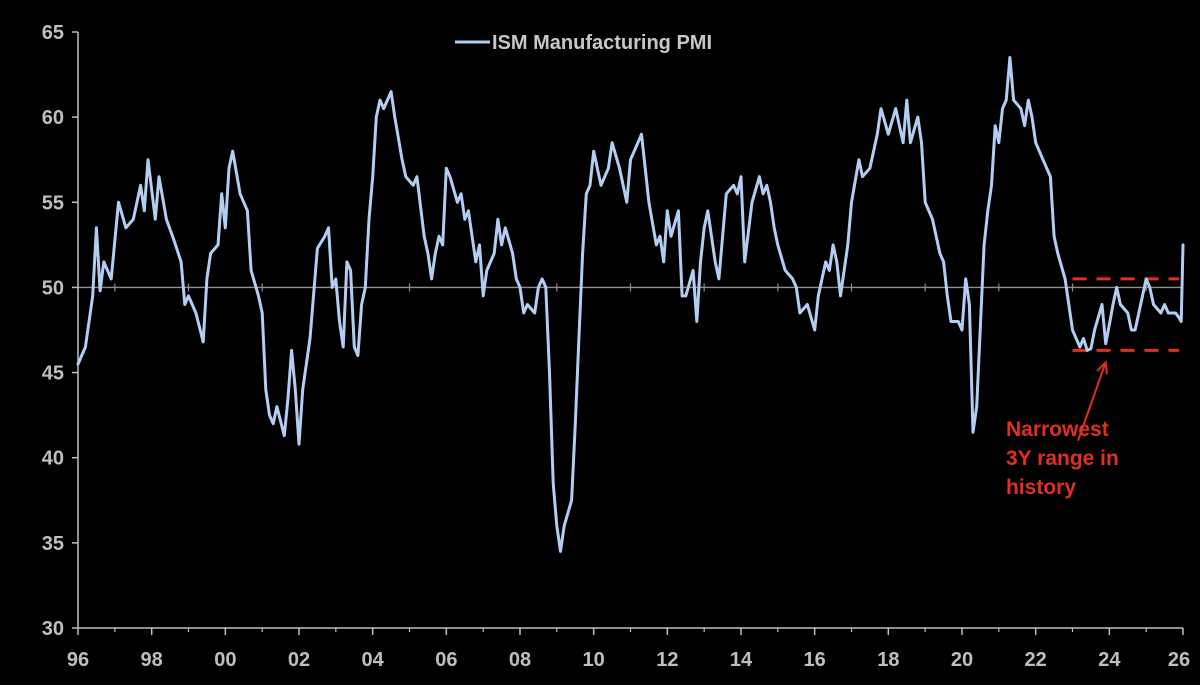 Image resolution: width=1200 pixels, height=685 pixels. What do you see at coordinates (1109, 660) in the screenshot?
I see `x-tick-label-24: 24` at bounding box center [1109, 660].